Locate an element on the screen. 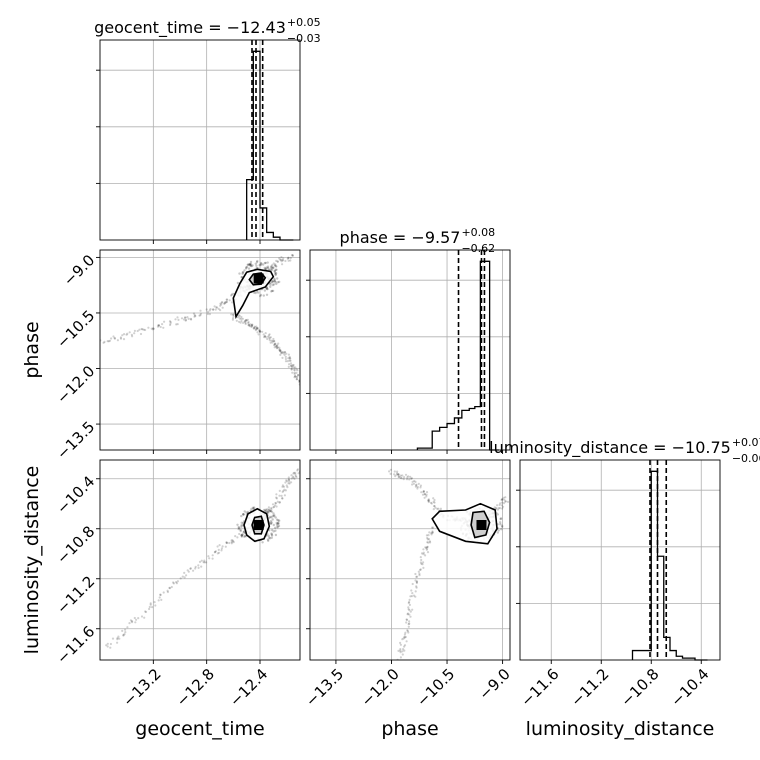 This screenshot has height=760, width=760. tick-label-y: −10.5 is located at coordinates (75, 329).